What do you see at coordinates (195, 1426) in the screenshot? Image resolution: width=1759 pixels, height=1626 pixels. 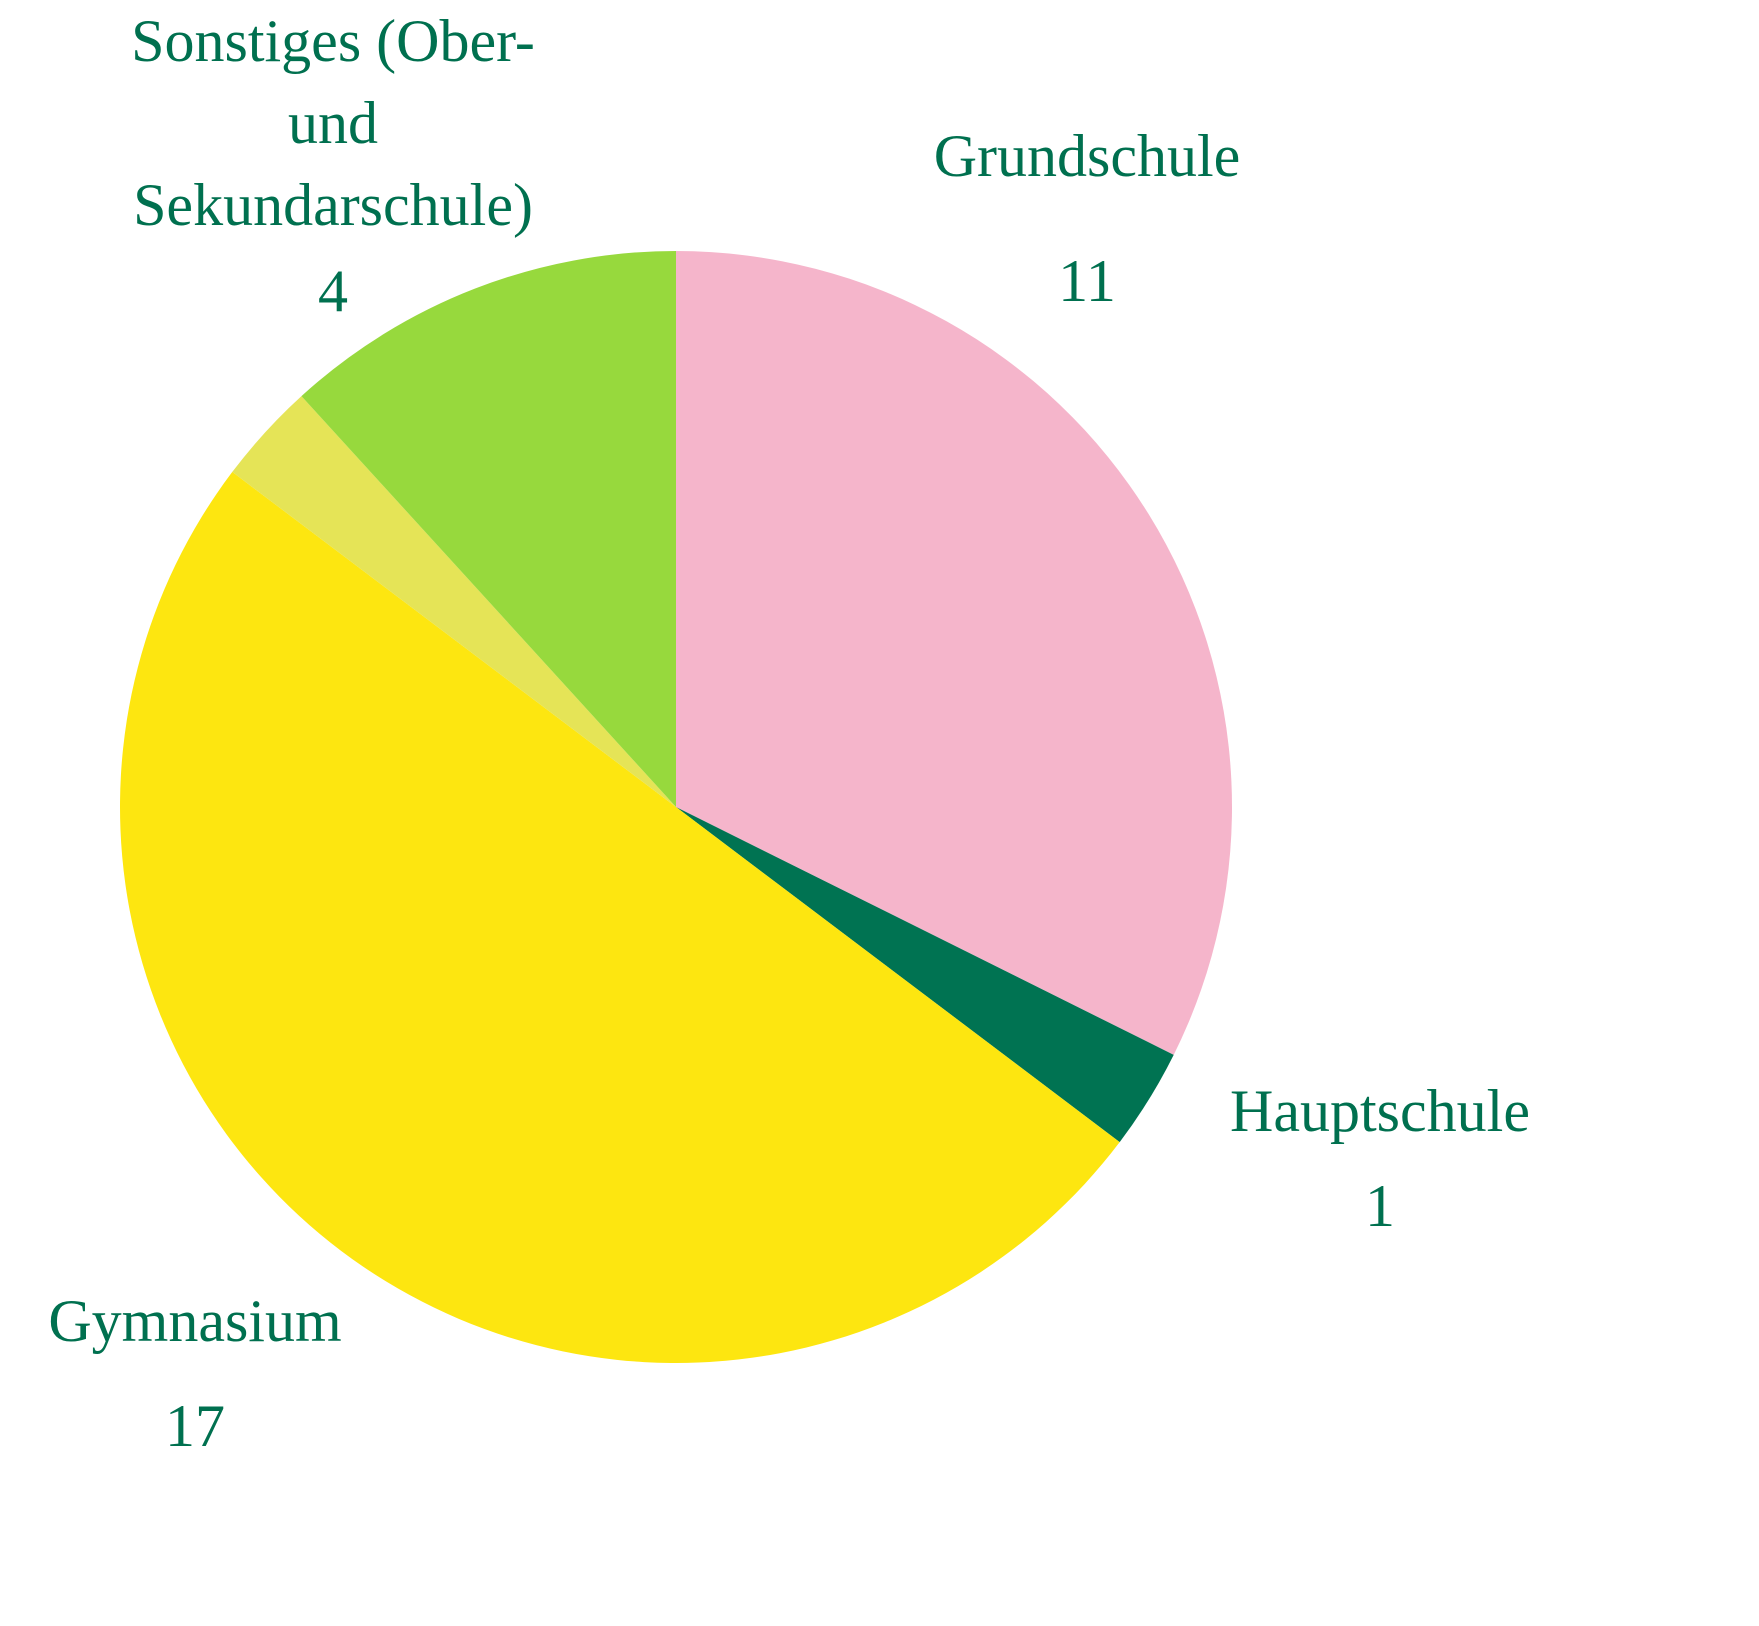 I see `value-label: 17` at bounding box center [195, 1426].